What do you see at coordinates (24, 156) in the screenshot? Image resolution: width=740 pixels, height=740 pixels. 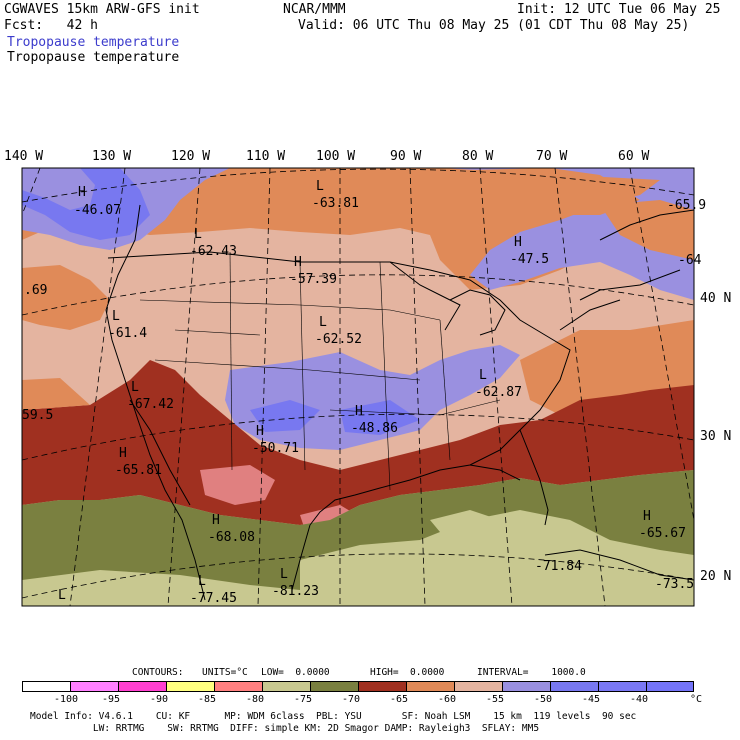 I see `lon-label-140w: 140 W` at bounding box center [24, 156].